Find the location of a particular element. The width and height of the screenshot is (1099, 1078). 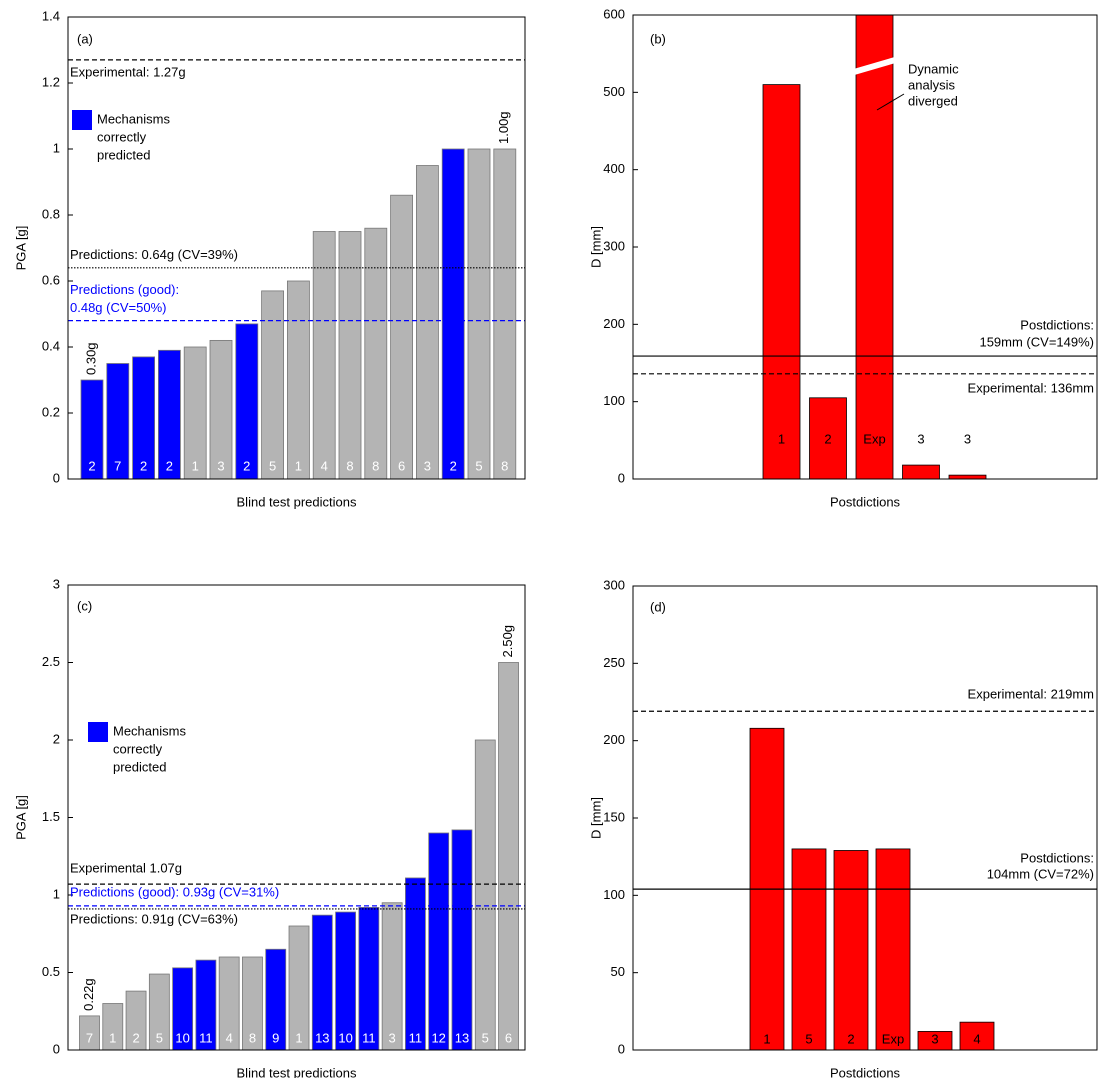

reference-label: Predictions (good): is located at coordinates (124, 289).